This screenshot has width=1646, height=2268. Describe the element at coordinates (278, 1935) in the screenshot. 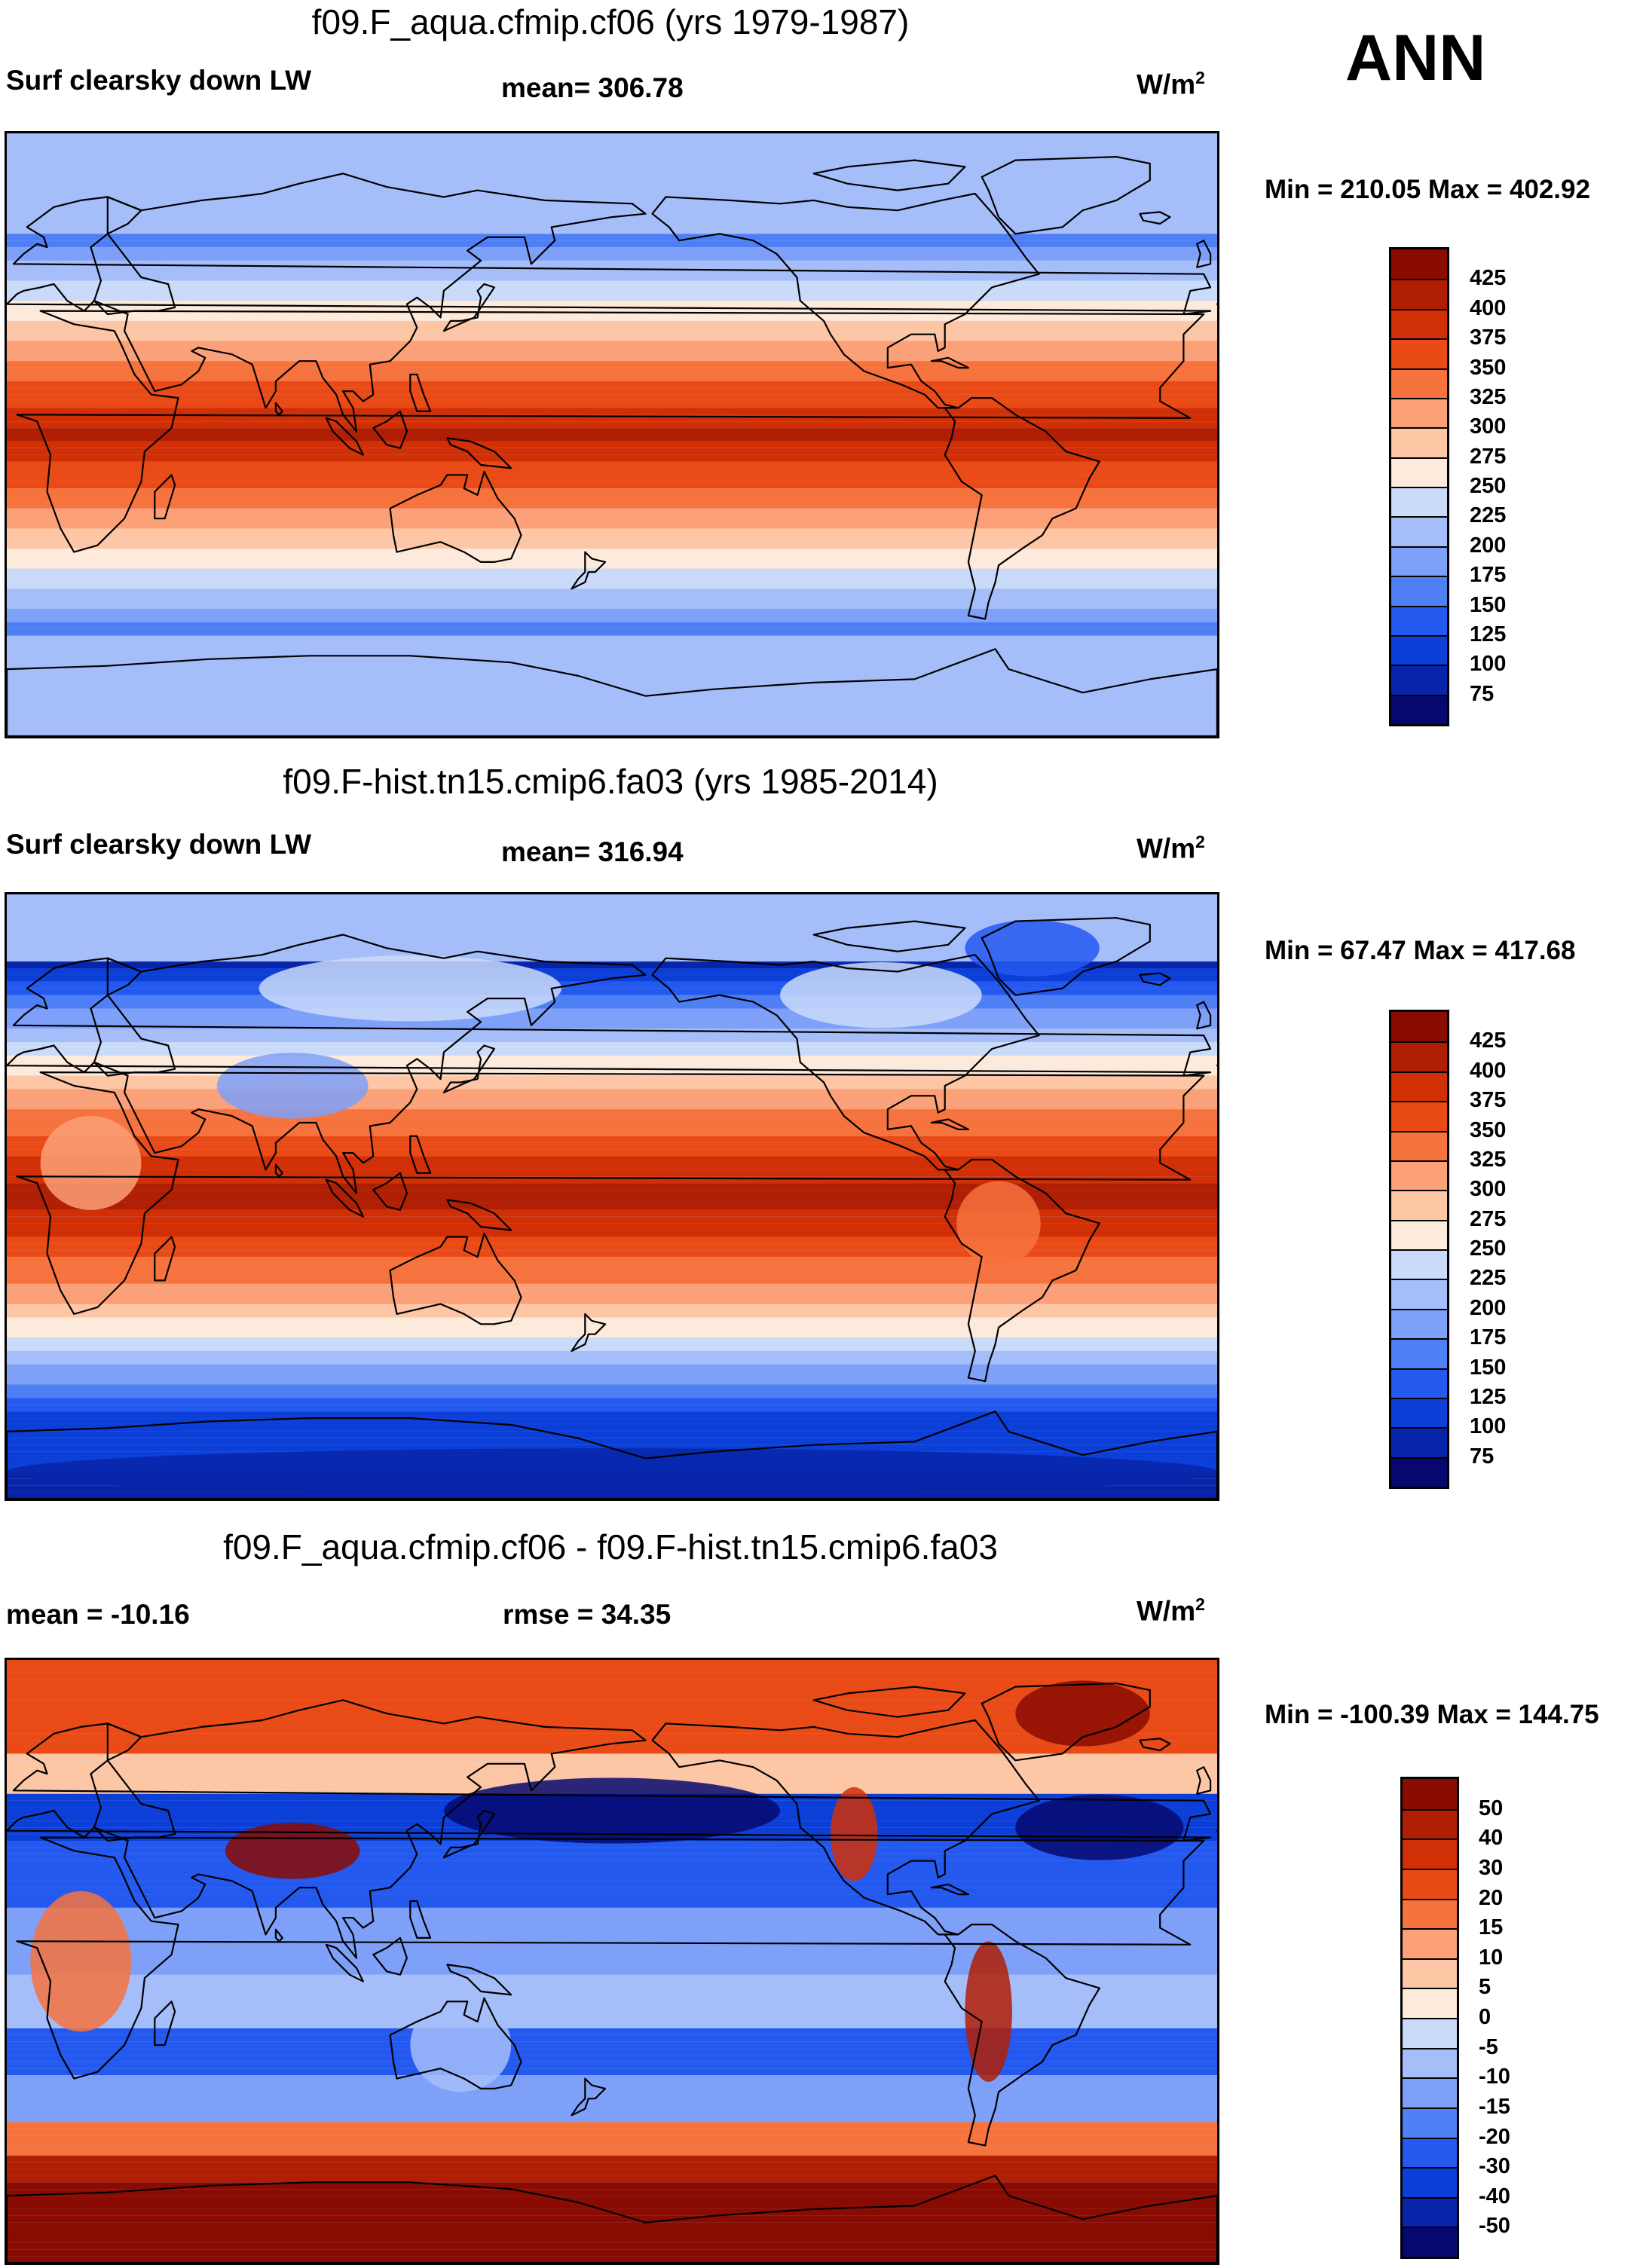

I see `coastline-srilanka` at that location.